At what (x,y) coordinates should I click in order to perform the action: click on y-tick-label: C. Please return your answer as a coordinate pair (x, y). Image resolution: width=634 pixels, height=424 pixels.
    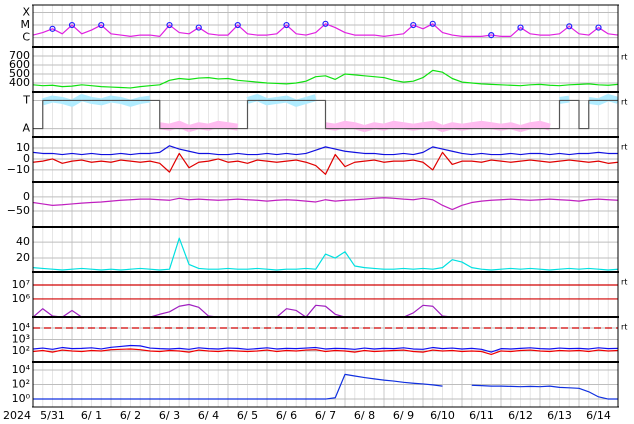
    Looking at the image, I should click on (26, 37).